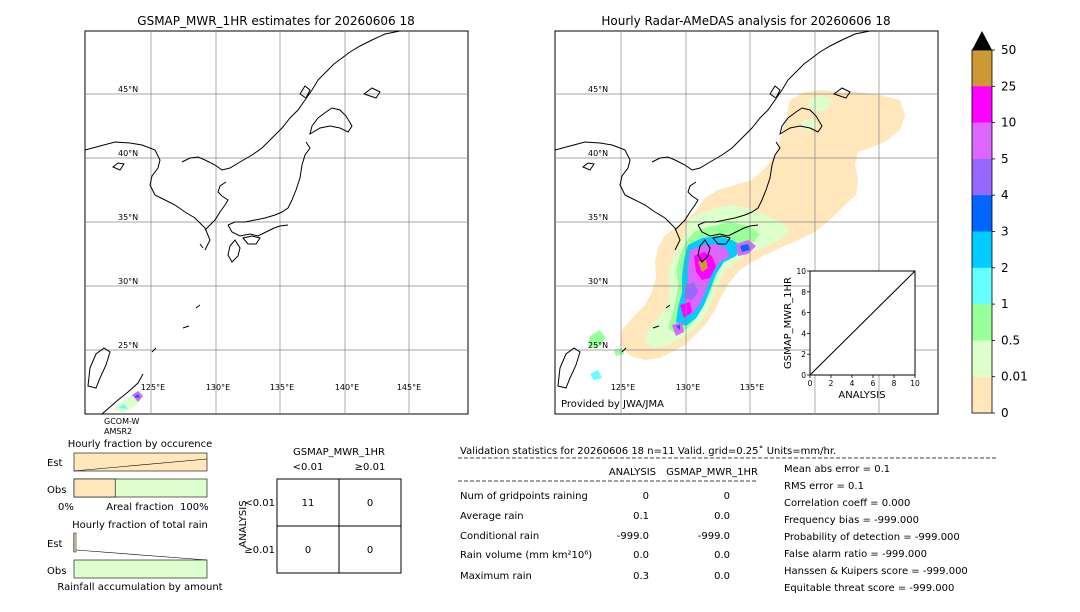 This screenshot has width=1080, height=612. What do you see at coordinates (1005, 159) in the screenshot?
I see `colorbar-label: 5` at bounding box center [1005, 159].